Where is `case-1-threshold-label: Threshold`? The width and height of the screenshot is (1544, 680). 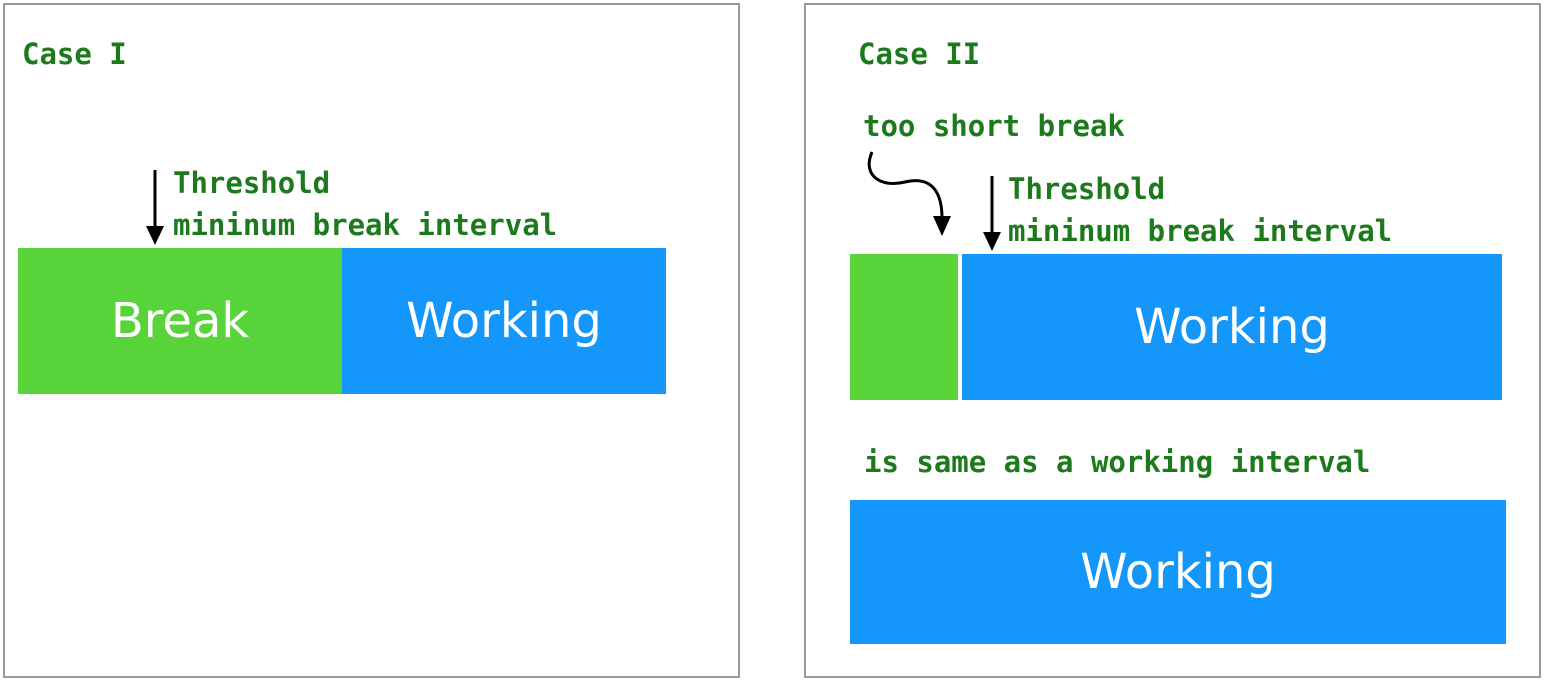 case-1-threshold-label: Threshold is located at coordinates (252, 183).